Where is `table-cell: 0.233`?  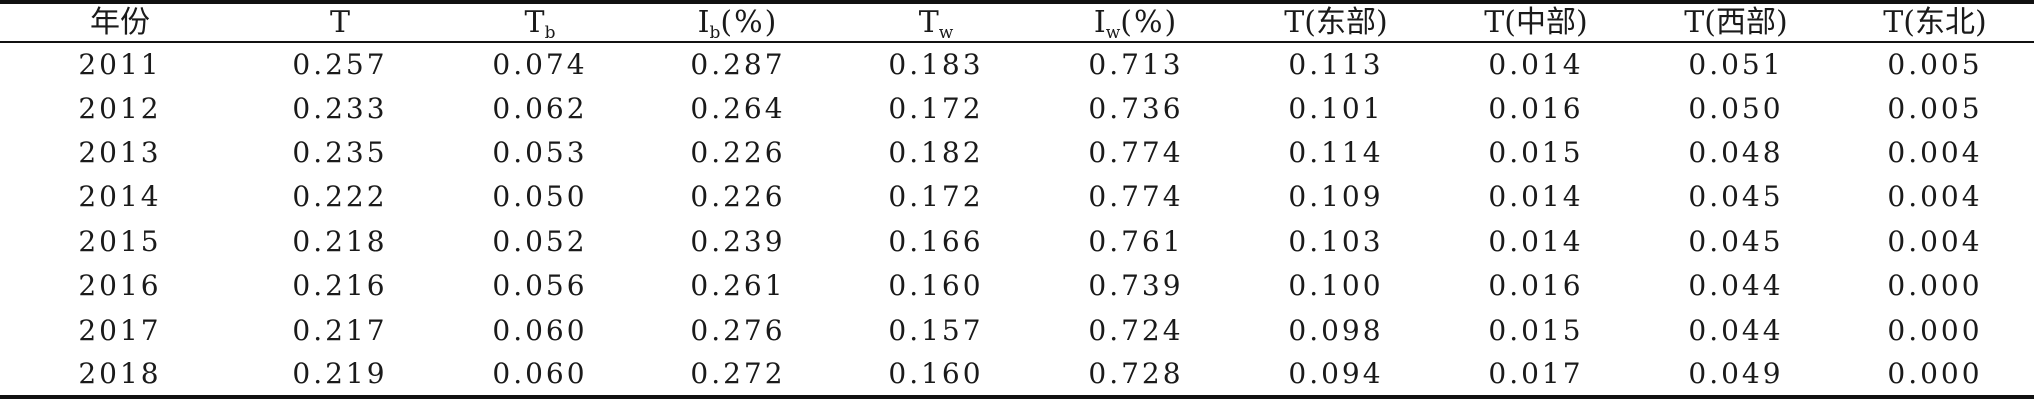
table-cell: 0.233 is located at coordinates (340, 108).